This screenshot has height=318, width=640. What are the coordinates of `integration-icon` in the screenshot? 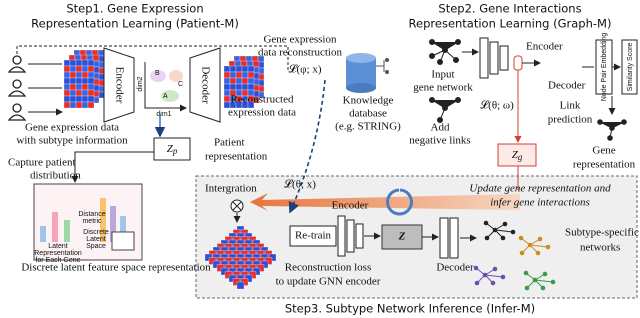 It's located at (237, 206).